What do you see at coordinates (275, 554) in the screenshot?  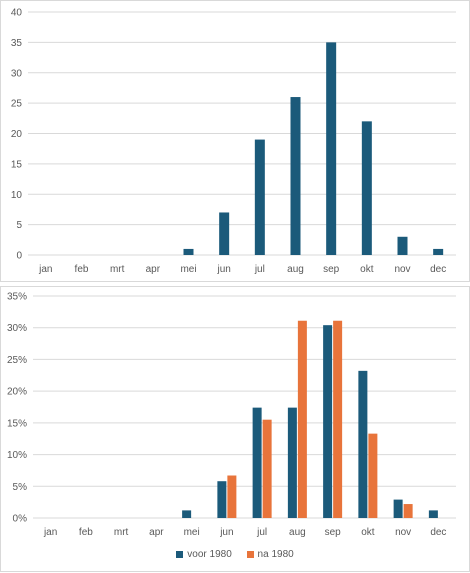 I see `legend-label-na-1980: na 1980` at bounding box center [275, 554].